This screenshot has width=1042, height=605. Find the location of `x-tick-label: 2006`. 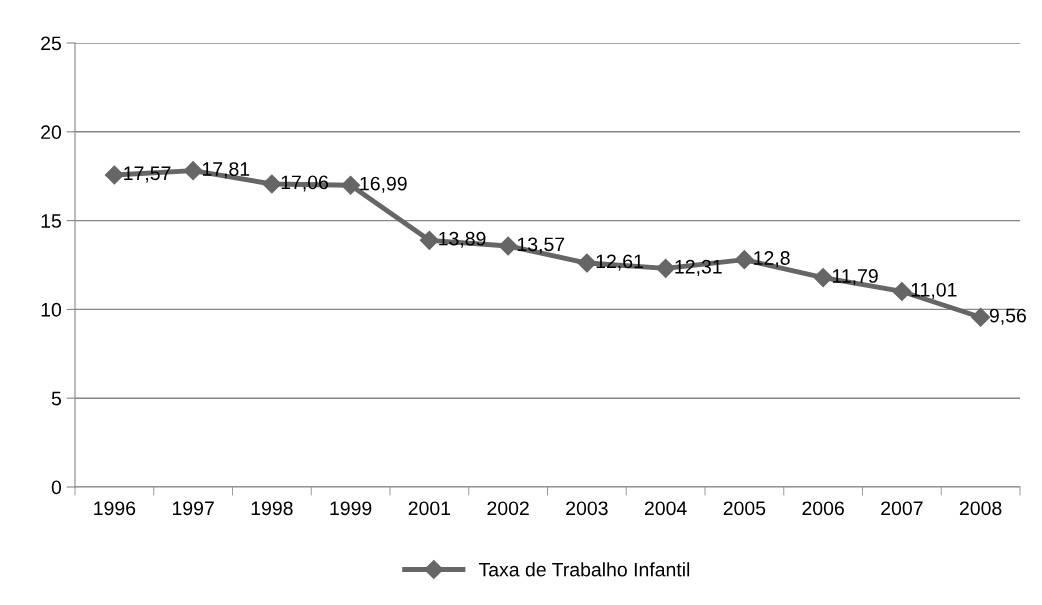

x-tick-label: 2006 is located at coordinates (823, 508).